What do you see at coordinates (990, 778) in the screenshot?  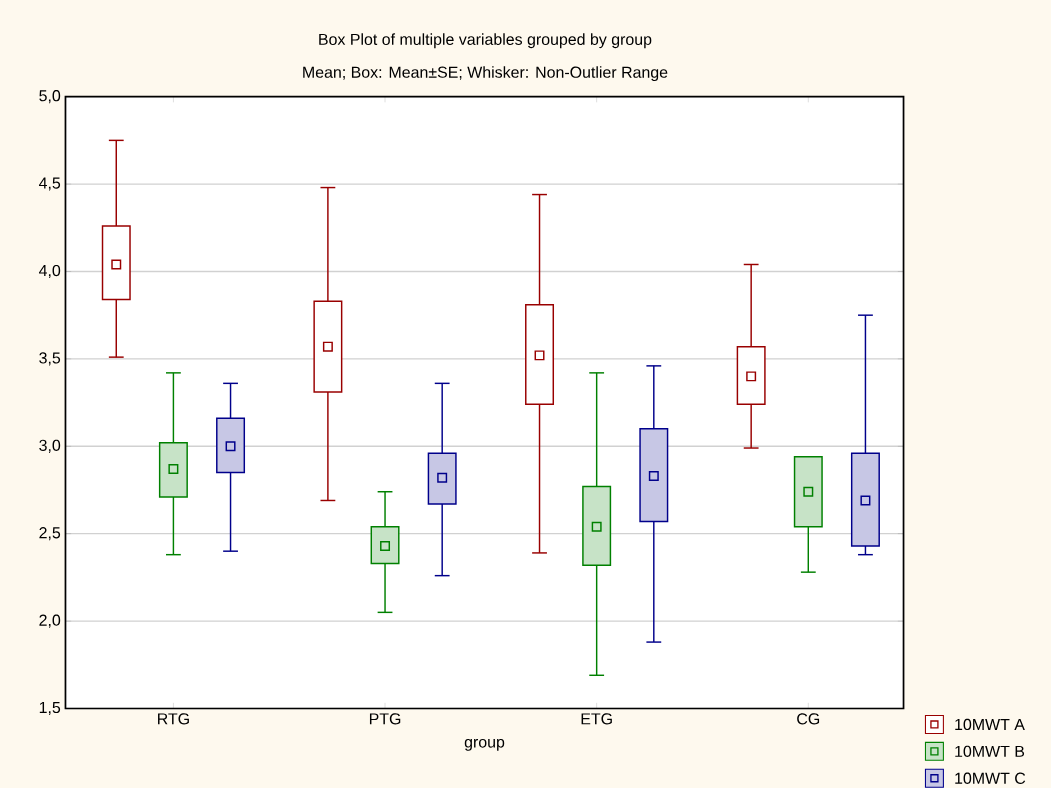 I see `legend-label: 10MWT C` at bounding box center [990, 778].